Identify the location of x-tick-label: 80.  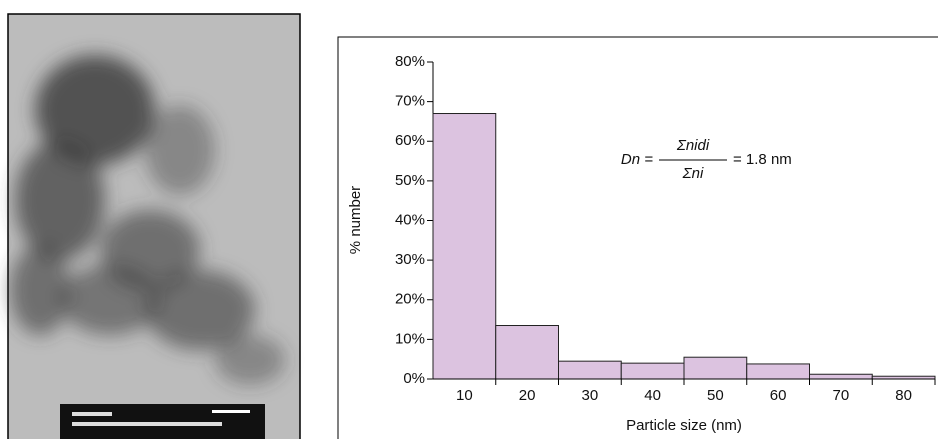
(903, 395).